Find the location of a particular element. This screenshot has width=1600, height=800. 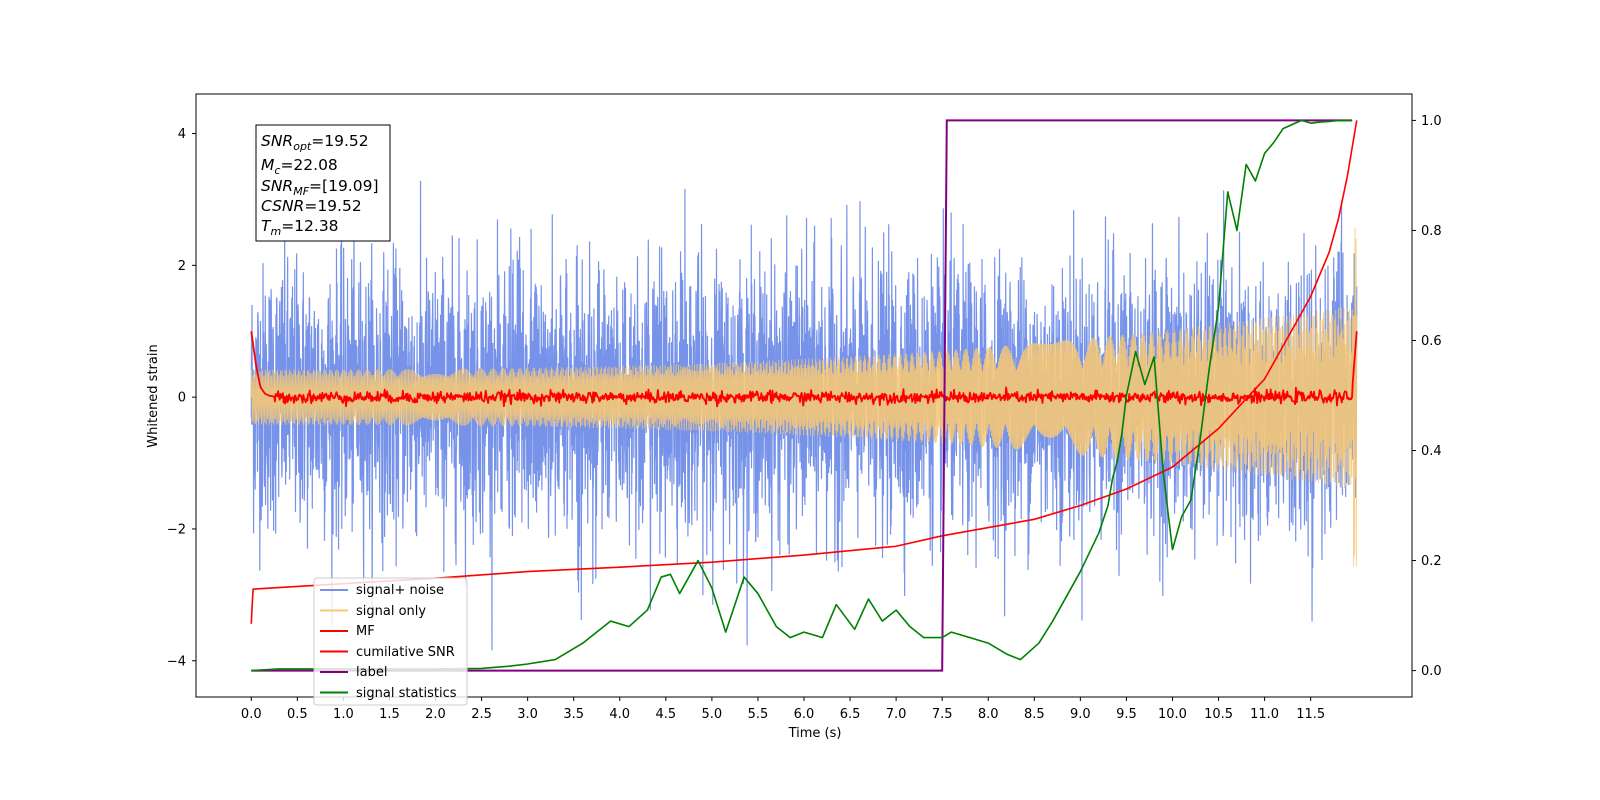

x-tick-label: 9.5 is located at coordinates (1126, 714).